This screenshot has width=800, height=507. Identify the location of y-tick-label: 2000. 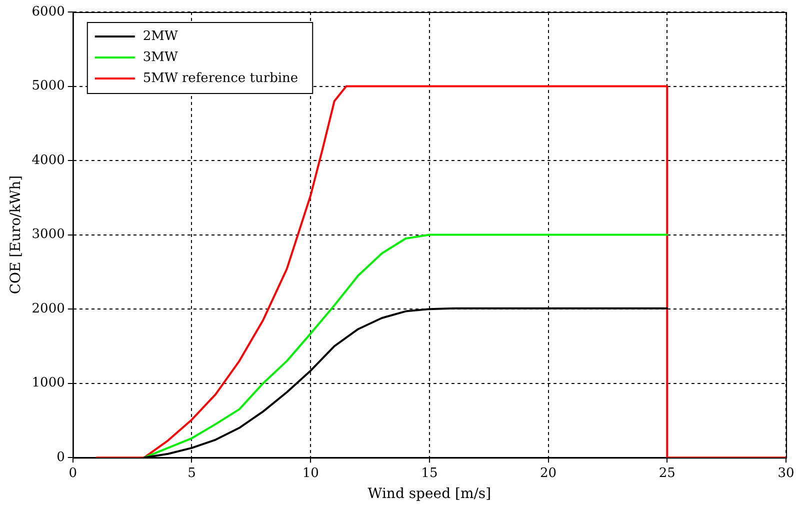
(48, 308).